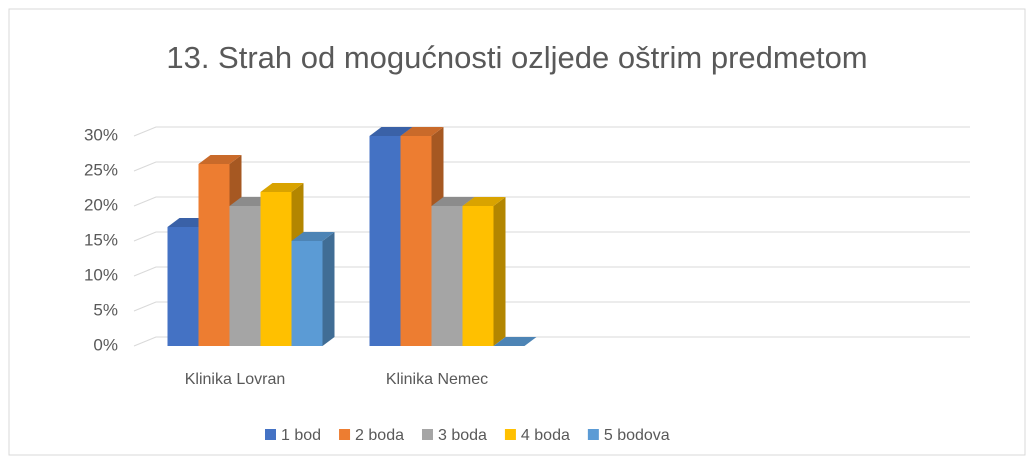 The height and width of the screenshot is (464, 1034). I want to click on legend-label: 3 boda, so click(462, 435).